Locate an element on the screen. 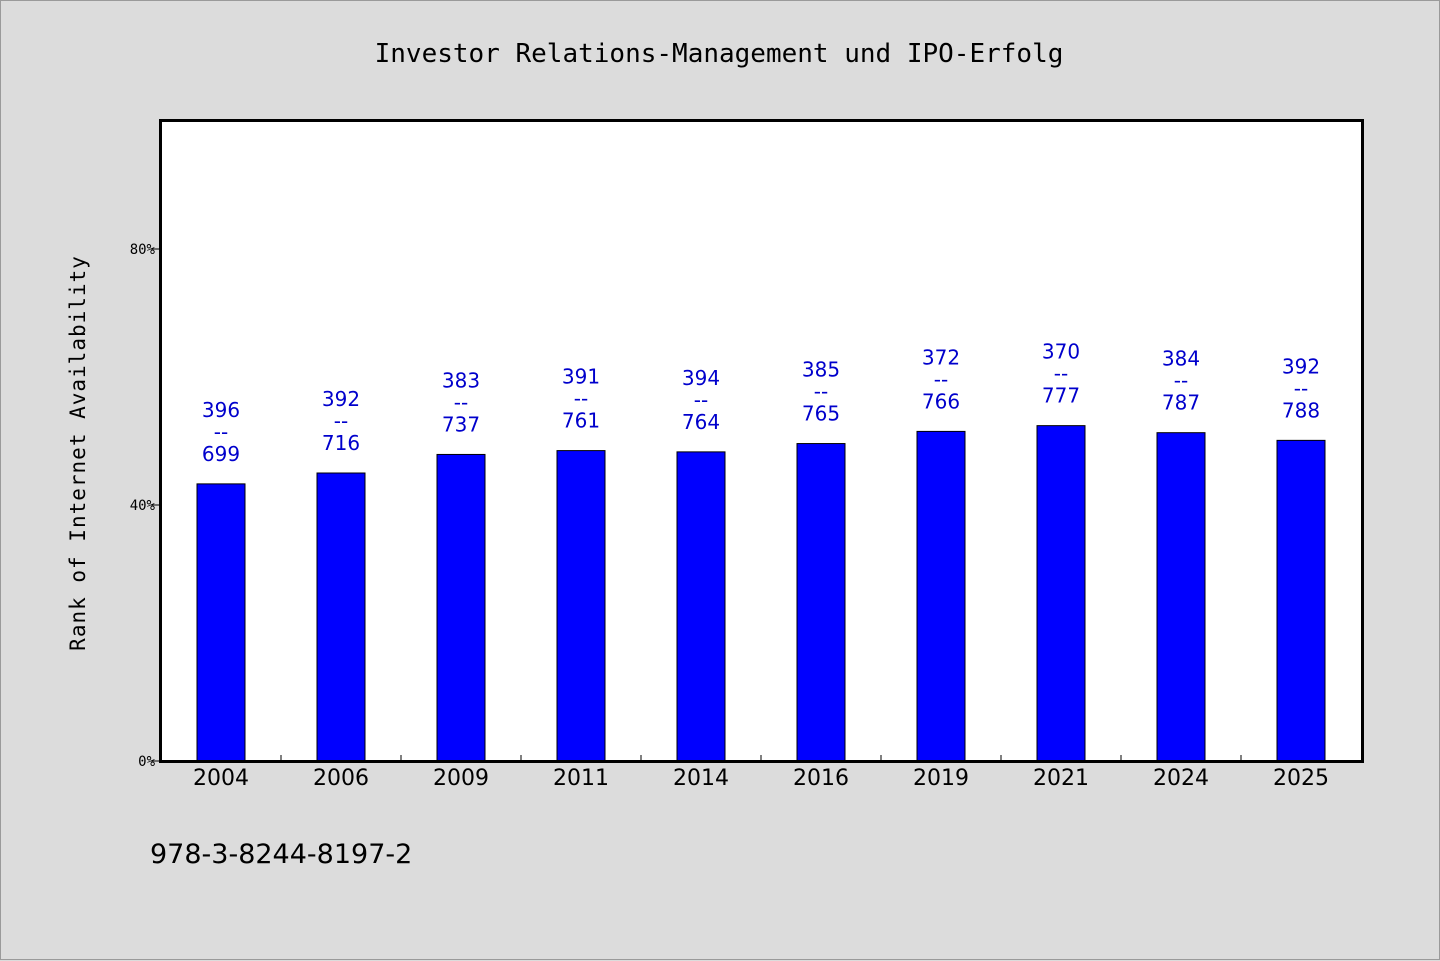 This screenshot has height=961, width=1440. bar-2004 is located at coordinates (221, 622).